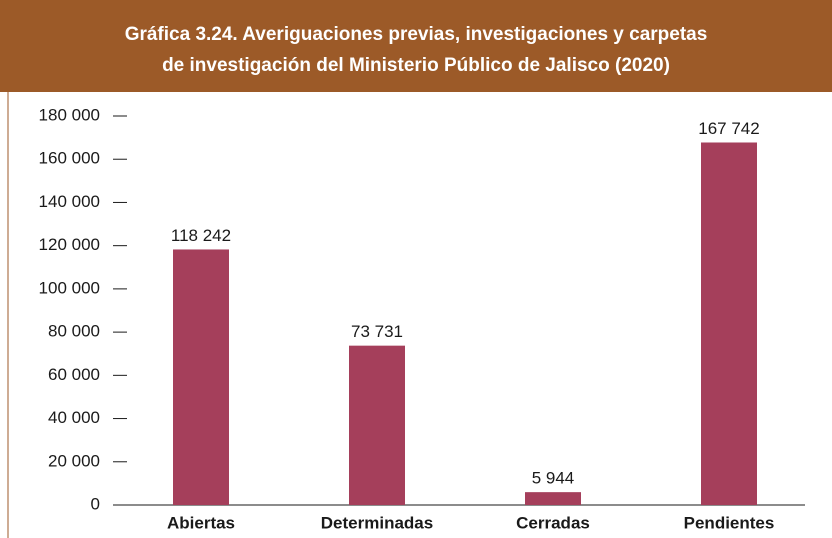 This screenshot has width=832, height=538. Describe the element at coordinates (728, 128) in the screenshot. I see `value-label: 167 742` at that location.